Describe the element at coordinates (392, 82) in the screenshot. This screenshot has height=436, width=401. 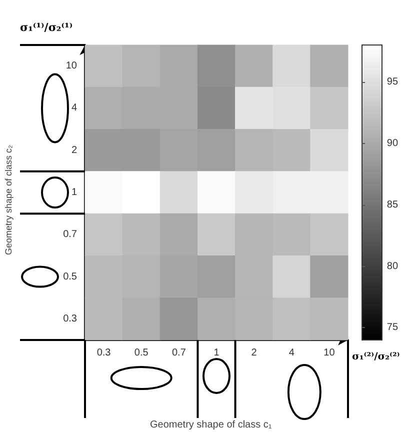
I see `color-bar-label: 95` at that location.